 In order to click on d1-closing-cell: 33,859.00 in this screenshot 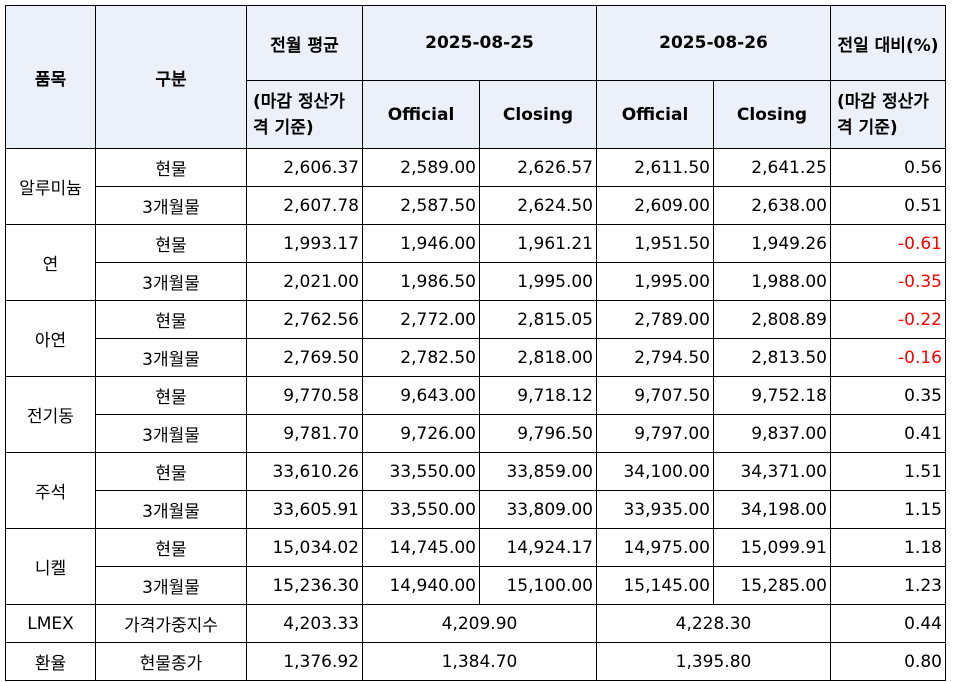, I will do `click(538, 471)`.